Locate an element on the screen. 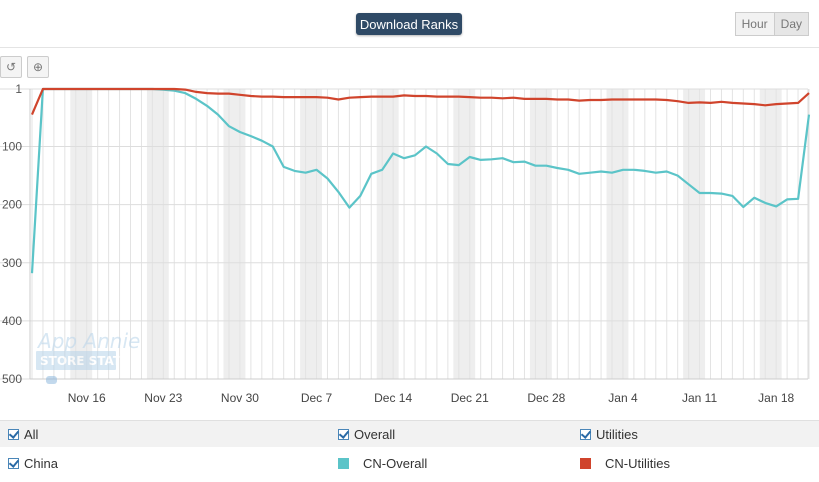 Image resolution: width=819 pixels, height=482 pixels. cn-utilities-line is located at coordinates (420, 101).